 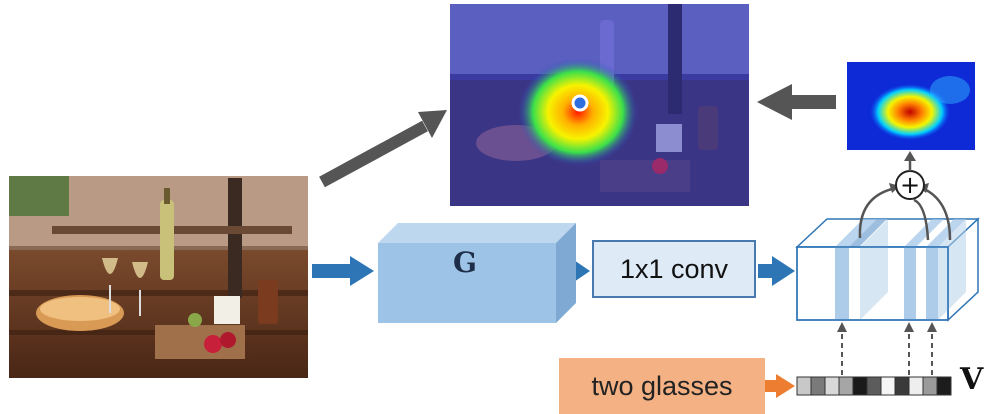 I want to click on attention-map-image, so click(x=599, y=105).